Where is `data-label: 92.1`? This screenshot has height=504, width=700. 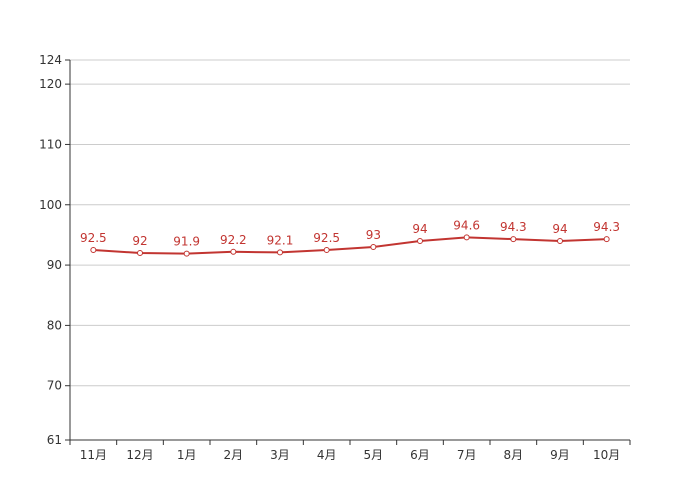
data-label: 92.1 is located at coordinates (280, 240).